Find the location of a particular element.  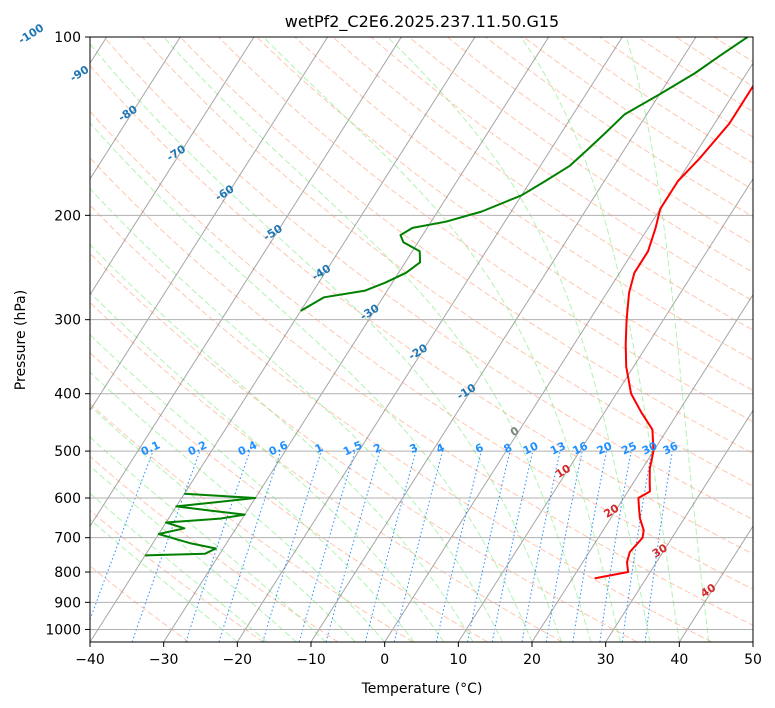

mixing-ratio-label: 25 is located at coordinates (628, 448).